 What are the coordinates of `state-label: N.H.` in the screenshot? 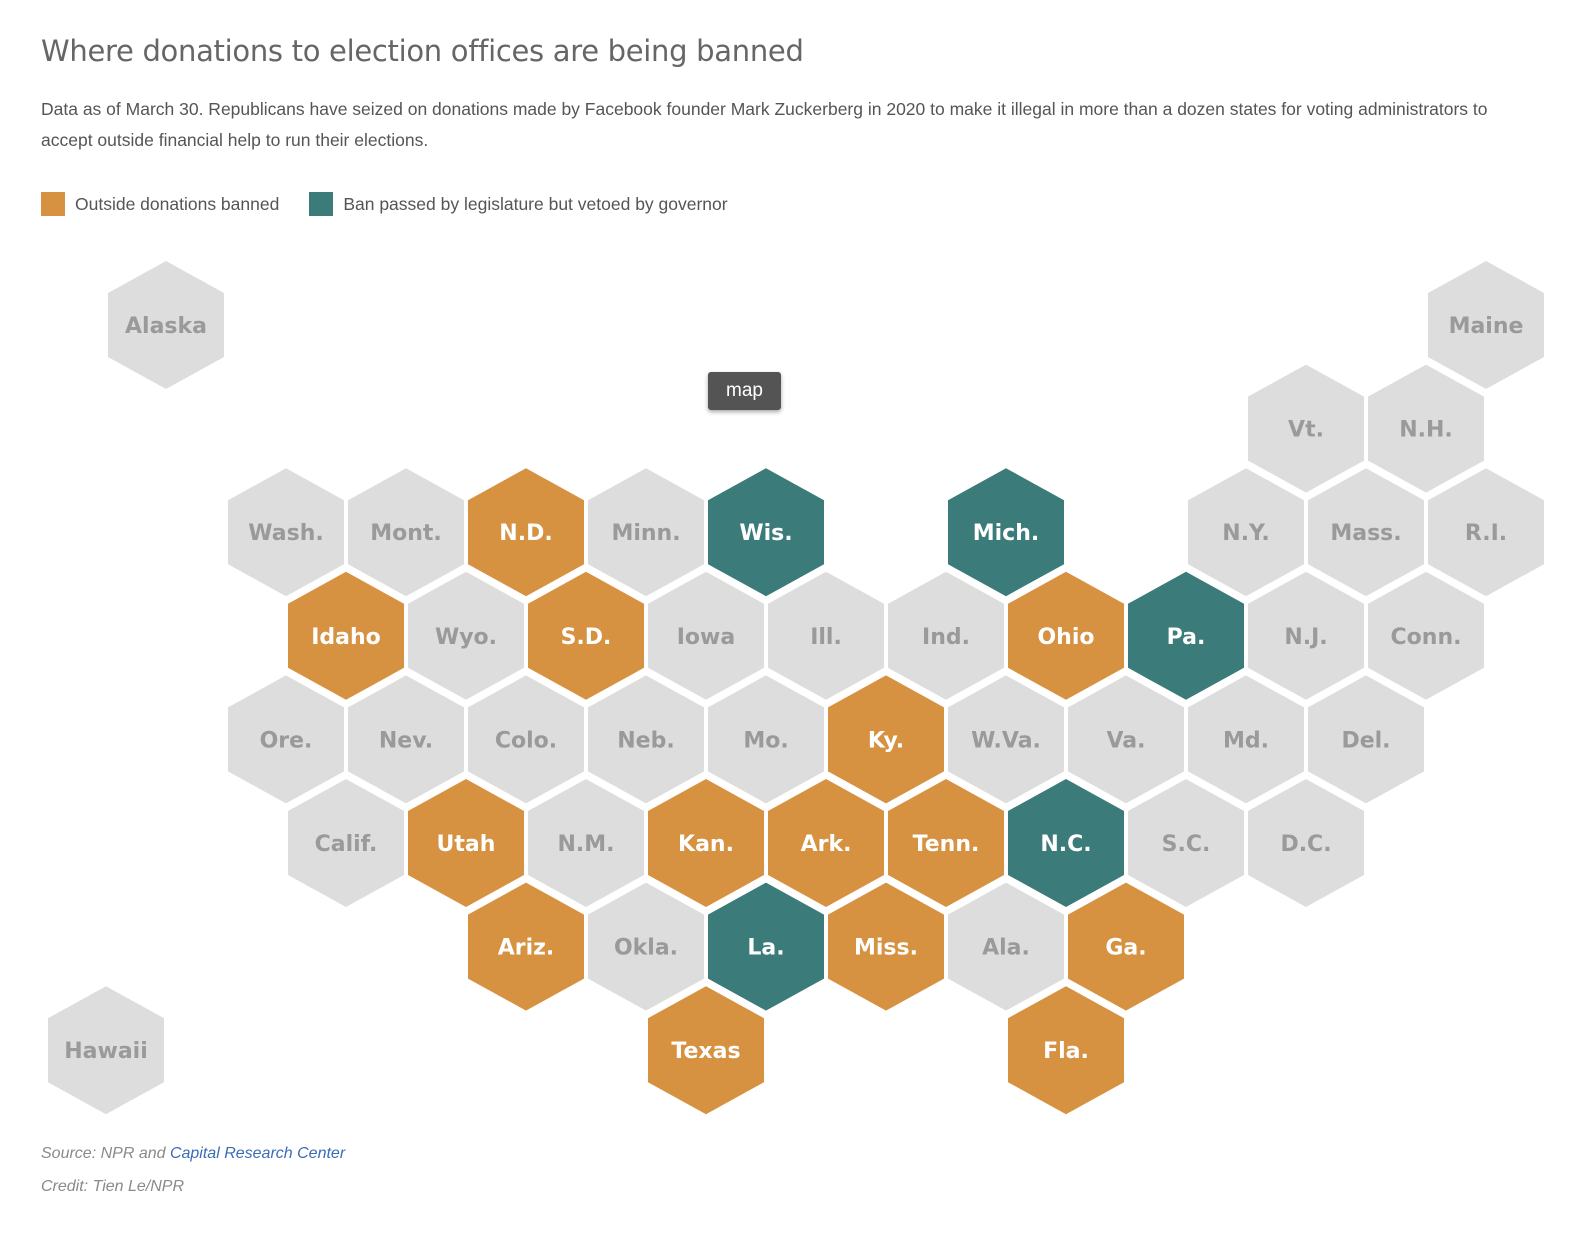 It's located at (1426, 430).